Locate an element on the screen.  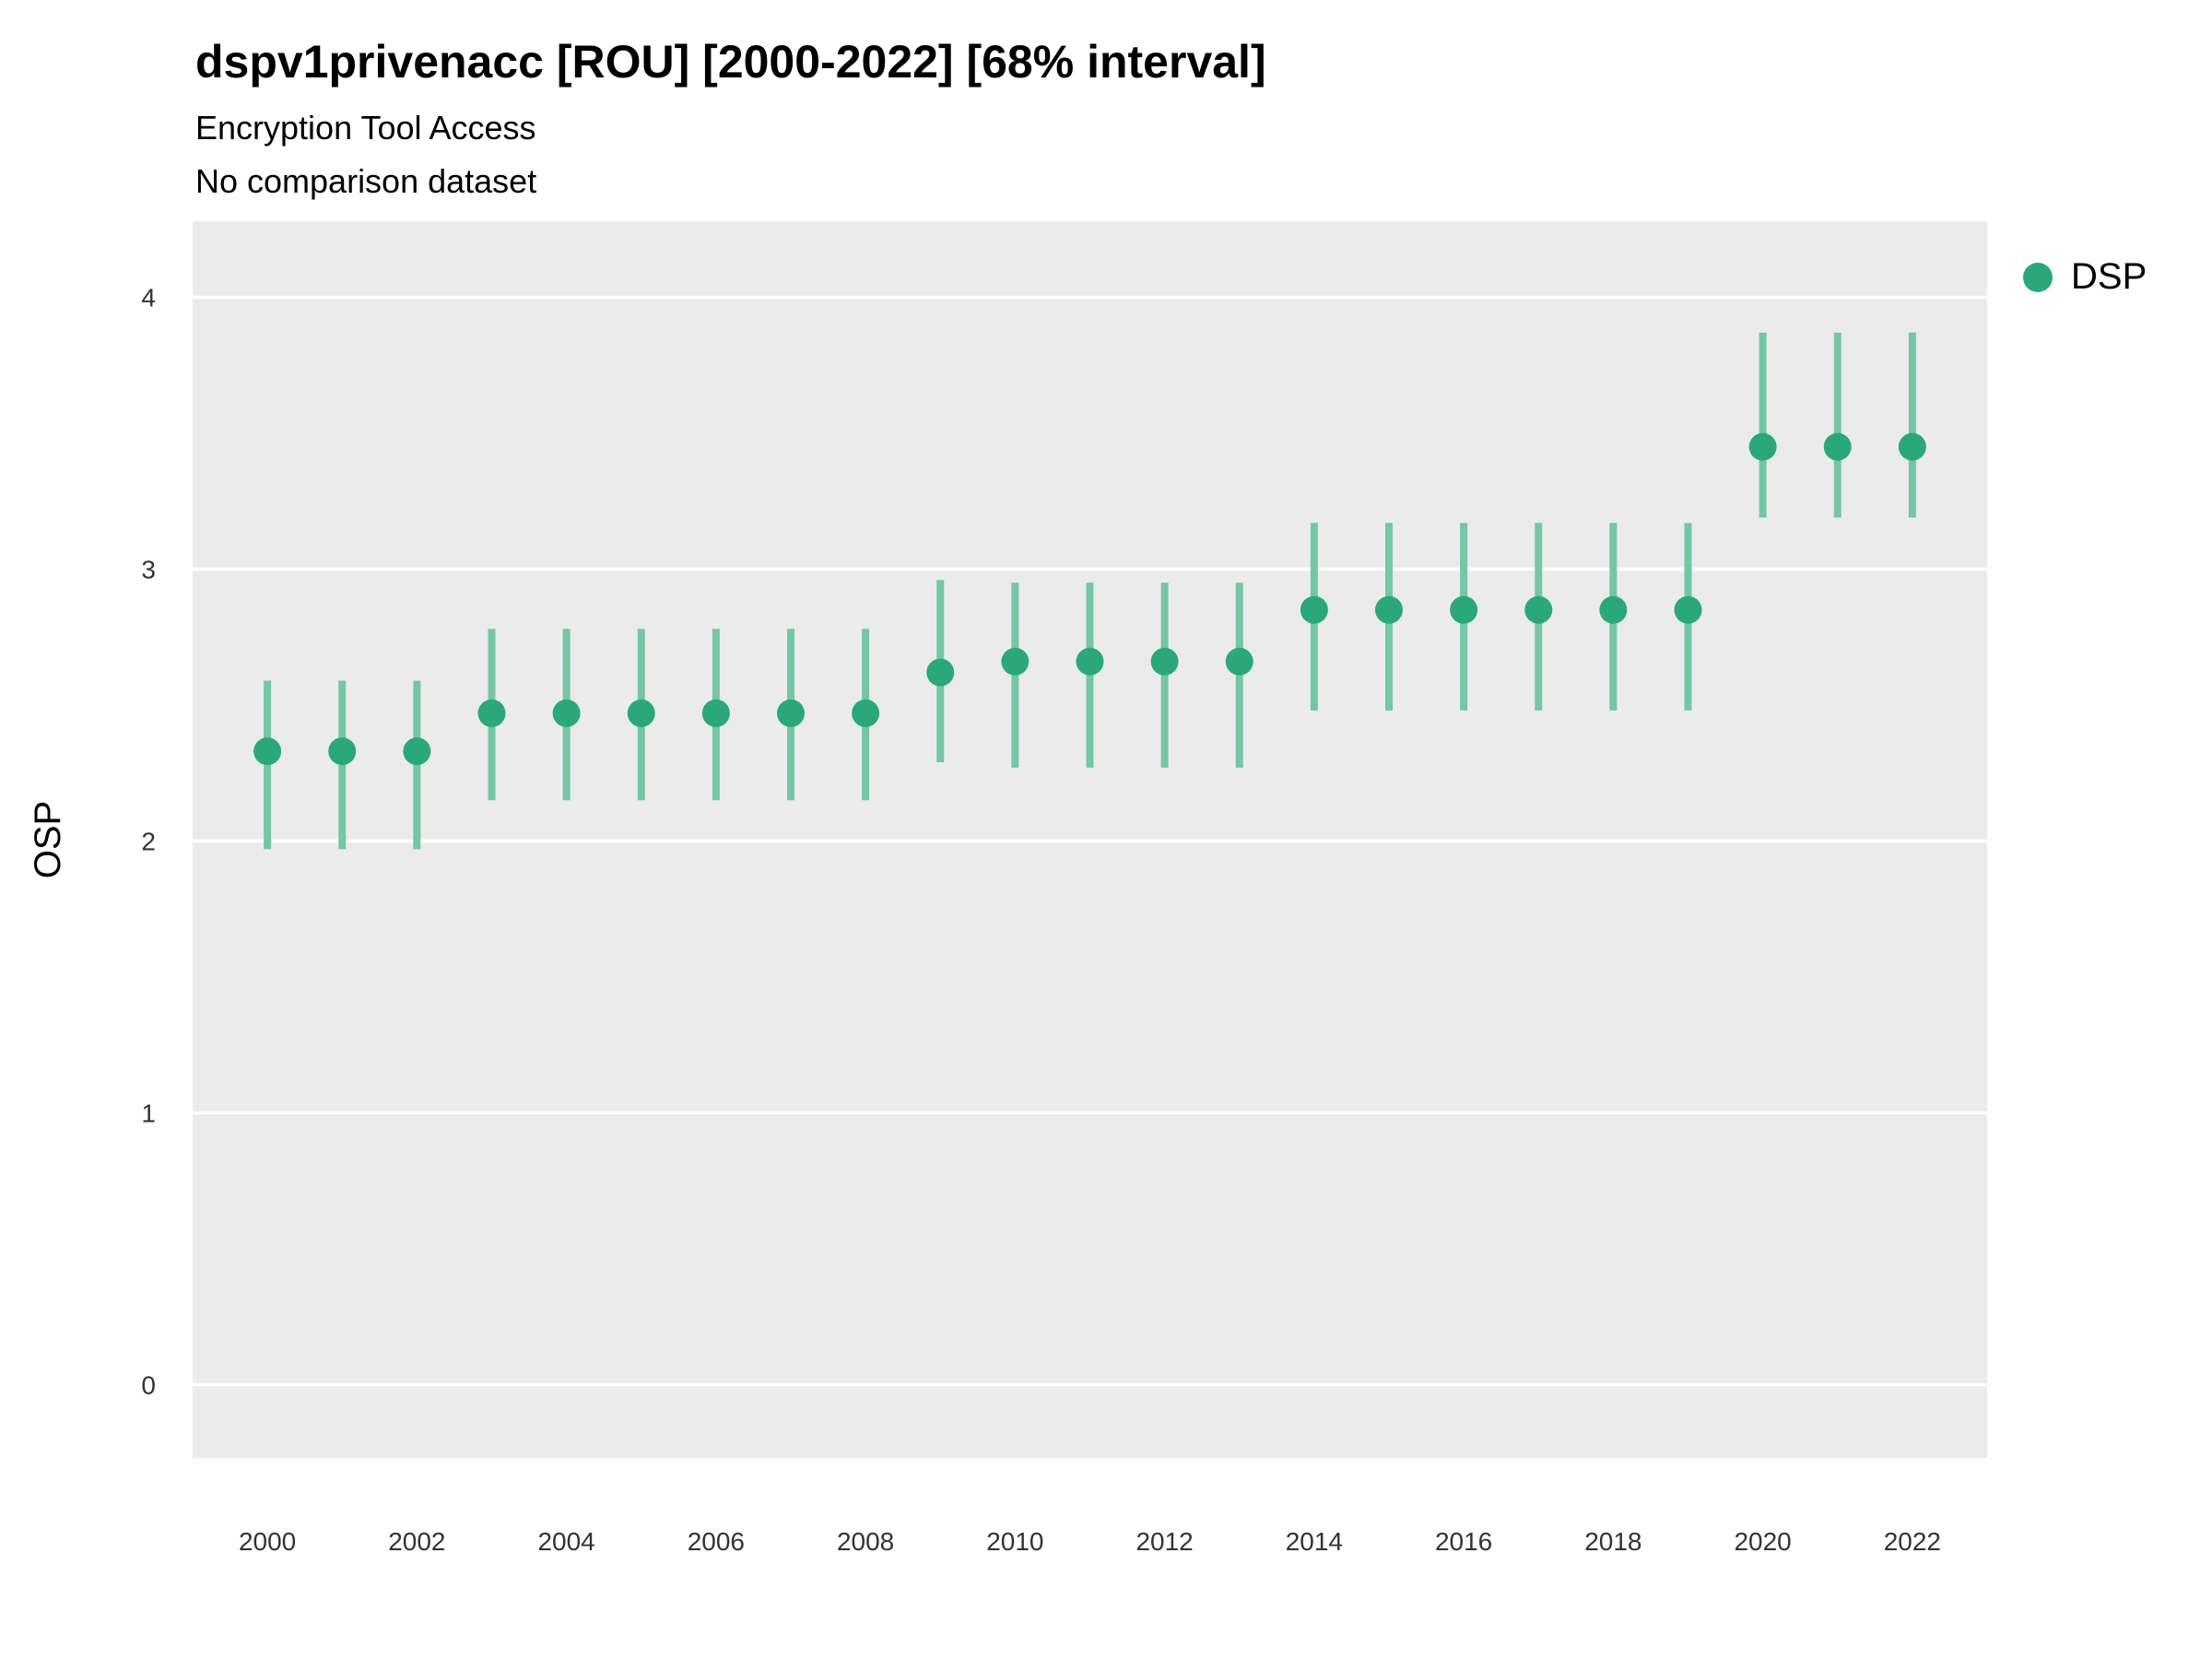
y-tick-label: 1 is located at coordinates (148, 1113).